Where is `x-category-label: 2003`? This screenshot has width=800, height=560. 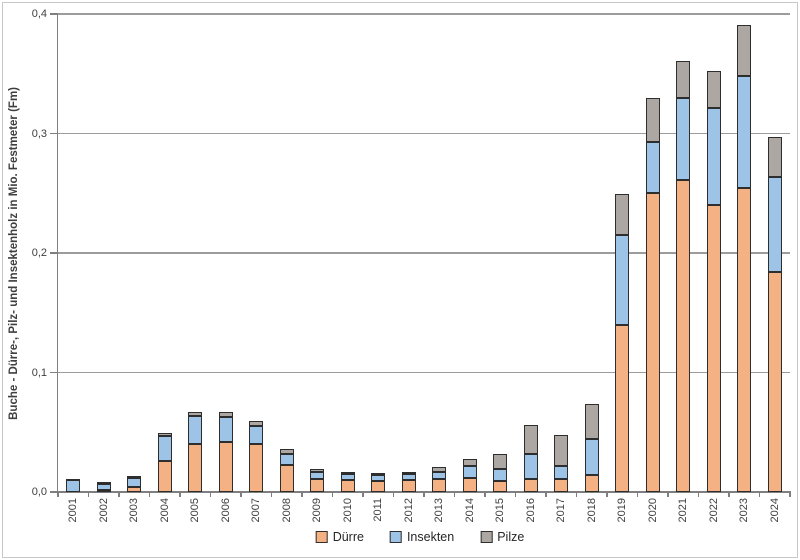 x-category-label: 2003 is located at coordinates (134, 510).